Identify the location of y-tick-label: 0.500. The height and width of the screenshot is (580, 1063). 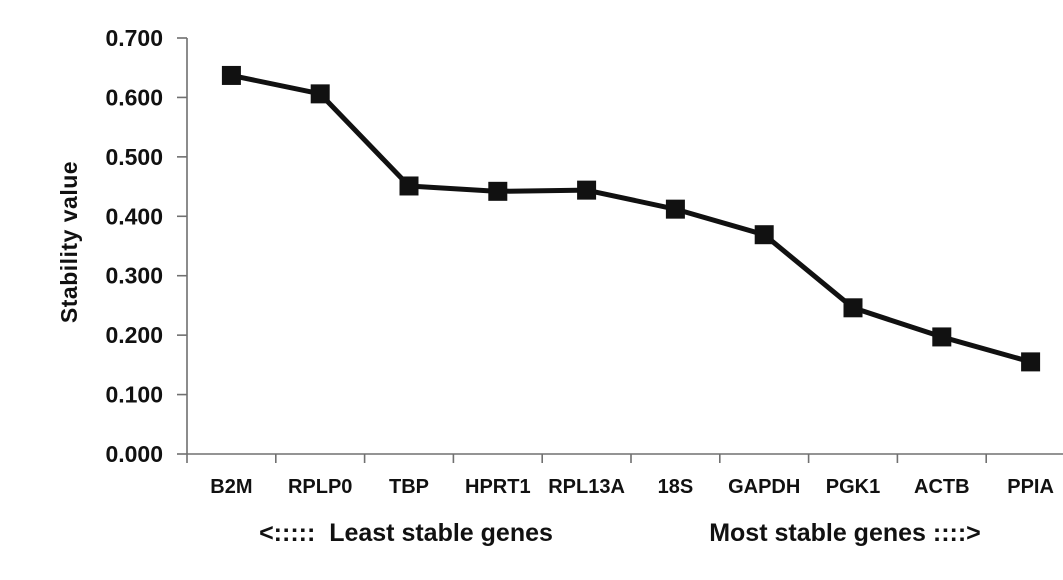
(134, 157).